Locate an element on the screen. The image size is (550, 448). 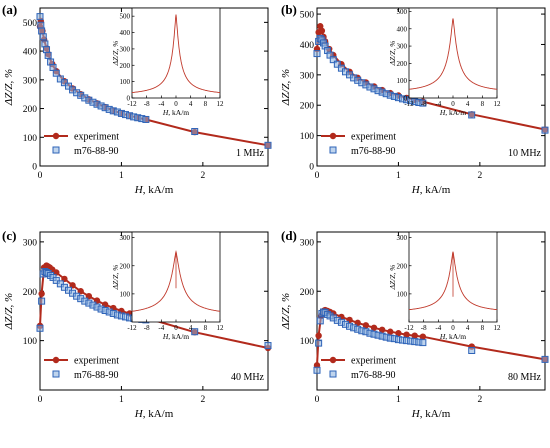
panel-label: (c) is located at coordinates (9, 235).